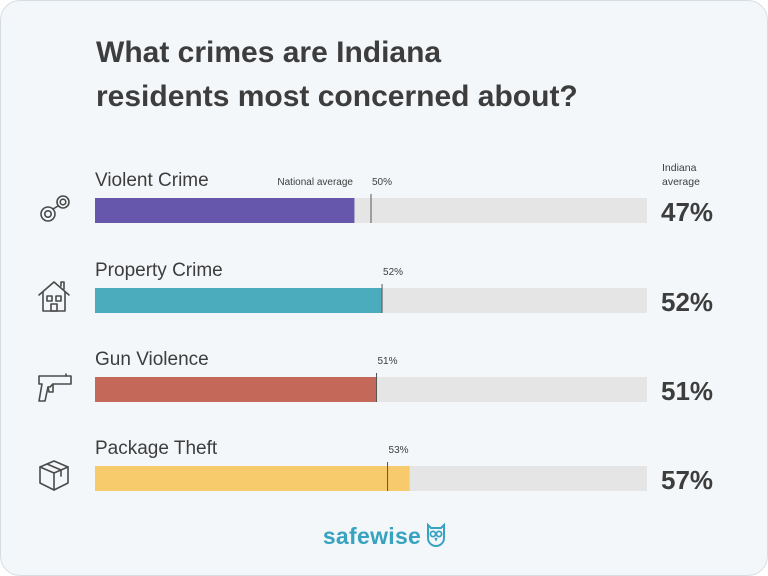  Describe the element at coordinates (152, 359) in the screenshot. I see `category-label: Gun Violence` at that location.